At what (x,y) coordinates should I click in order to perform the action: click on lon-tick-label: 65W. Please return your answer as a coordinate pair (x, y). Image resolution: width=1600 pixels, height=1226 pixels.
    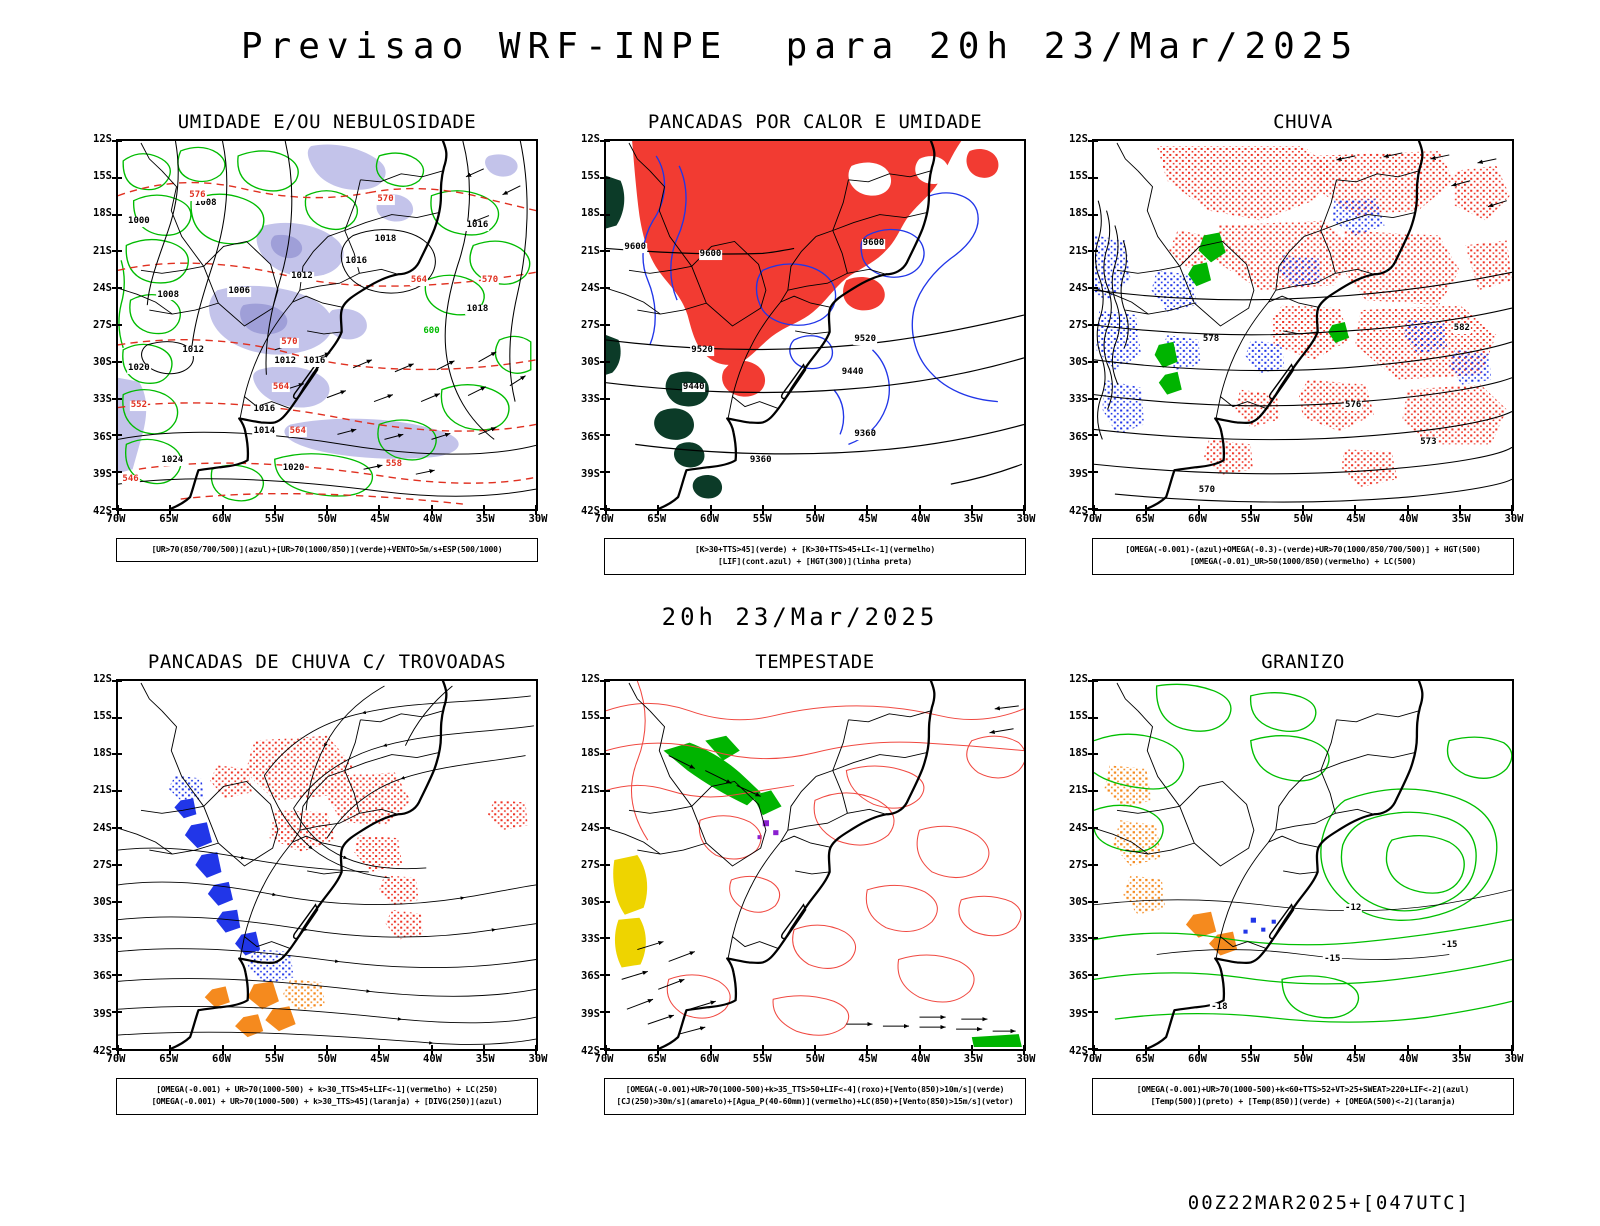
    Looking at the image, I should click on (657, 1058).